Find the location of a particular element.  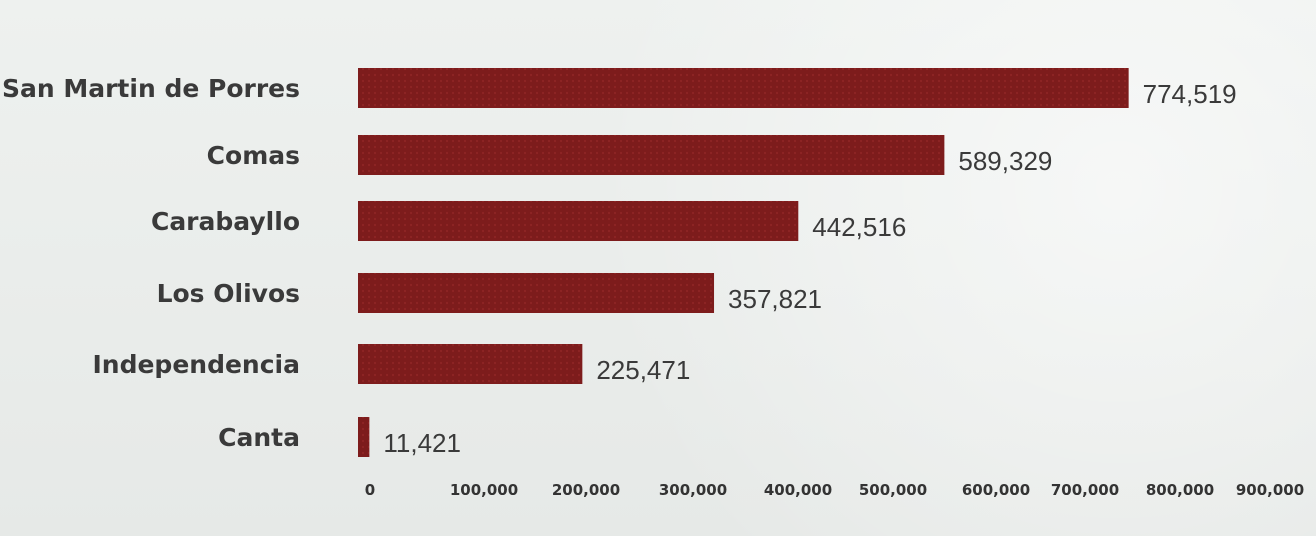

bar-independencia is located at coordinates (470, 364).